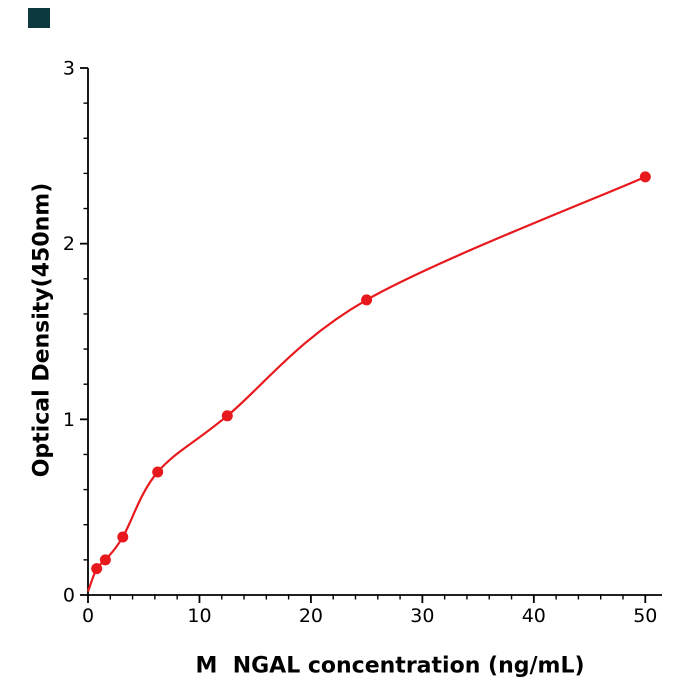  What do you see at coordinates (69, 420) in the screenshot?
I see `y-tick-label: 1` at bounding box center [69, 420].